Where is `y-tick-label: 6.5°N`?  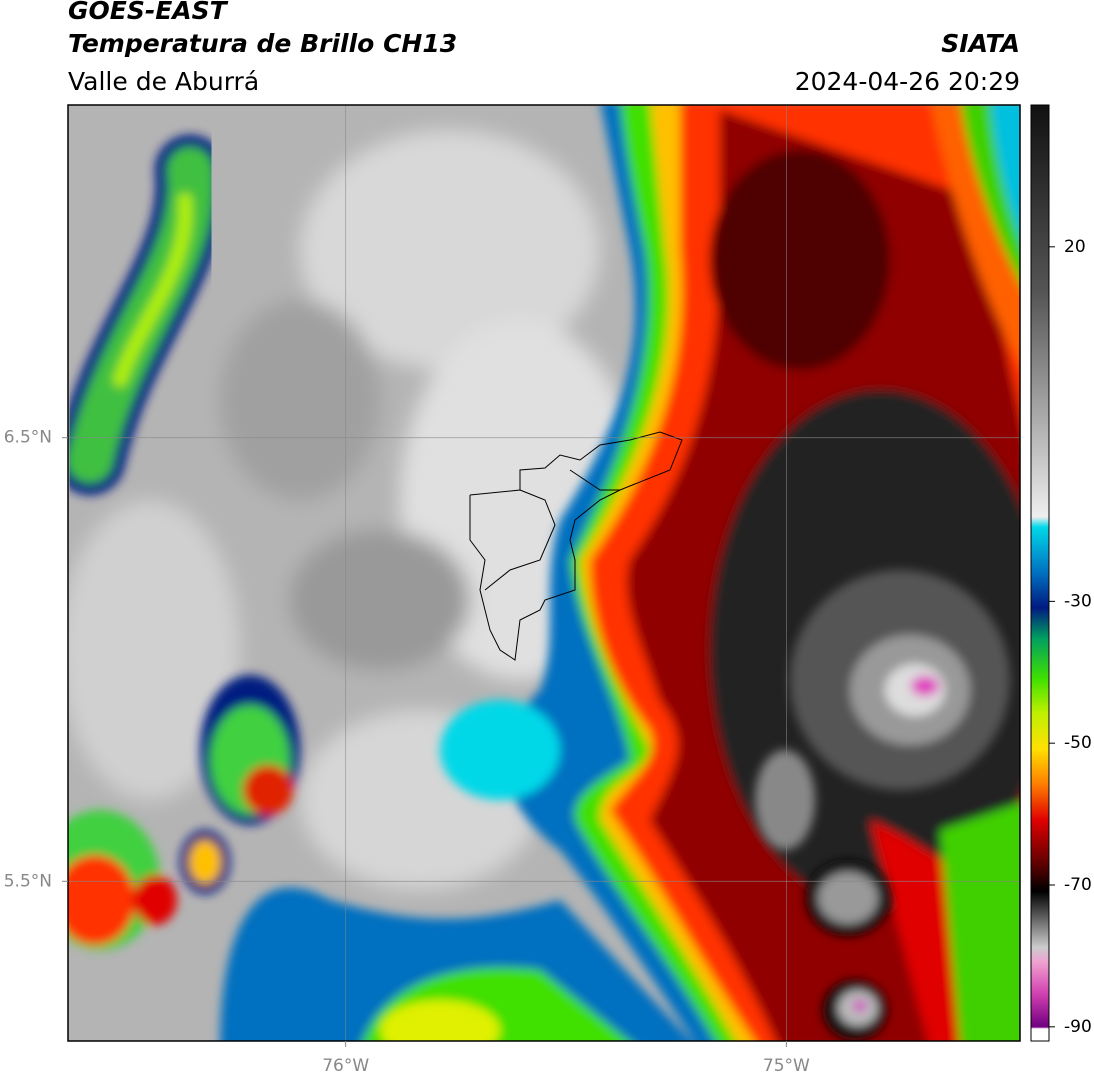
y-tick-label: 6.5°N is located at coordinates (28, 438).